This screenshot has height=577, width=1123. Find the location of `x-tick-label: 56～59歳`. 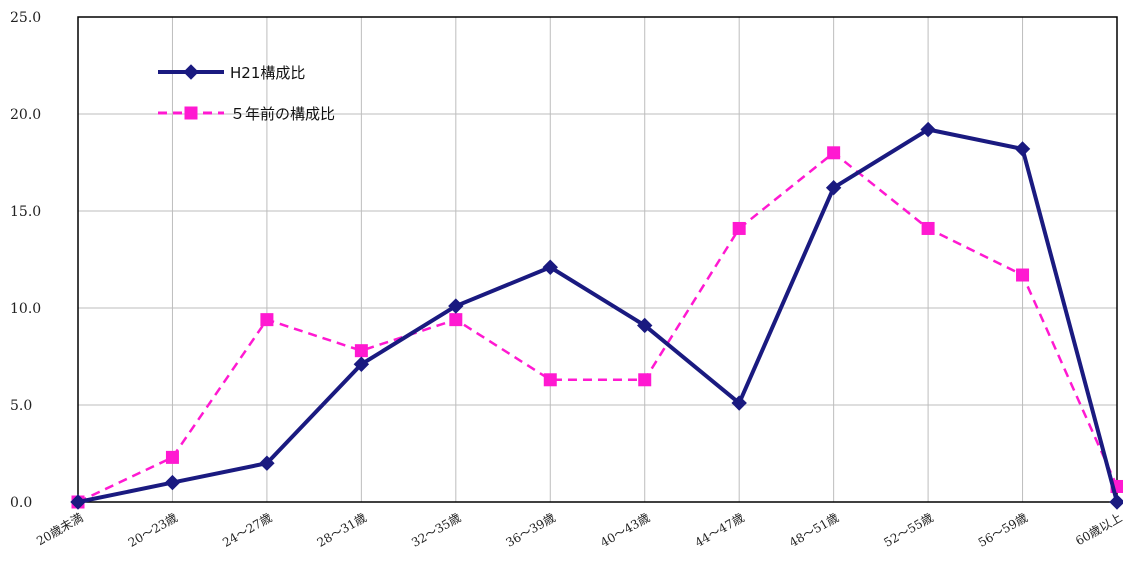

x-tick-label: 56～59歳 is located at coordinates (1003, 529).